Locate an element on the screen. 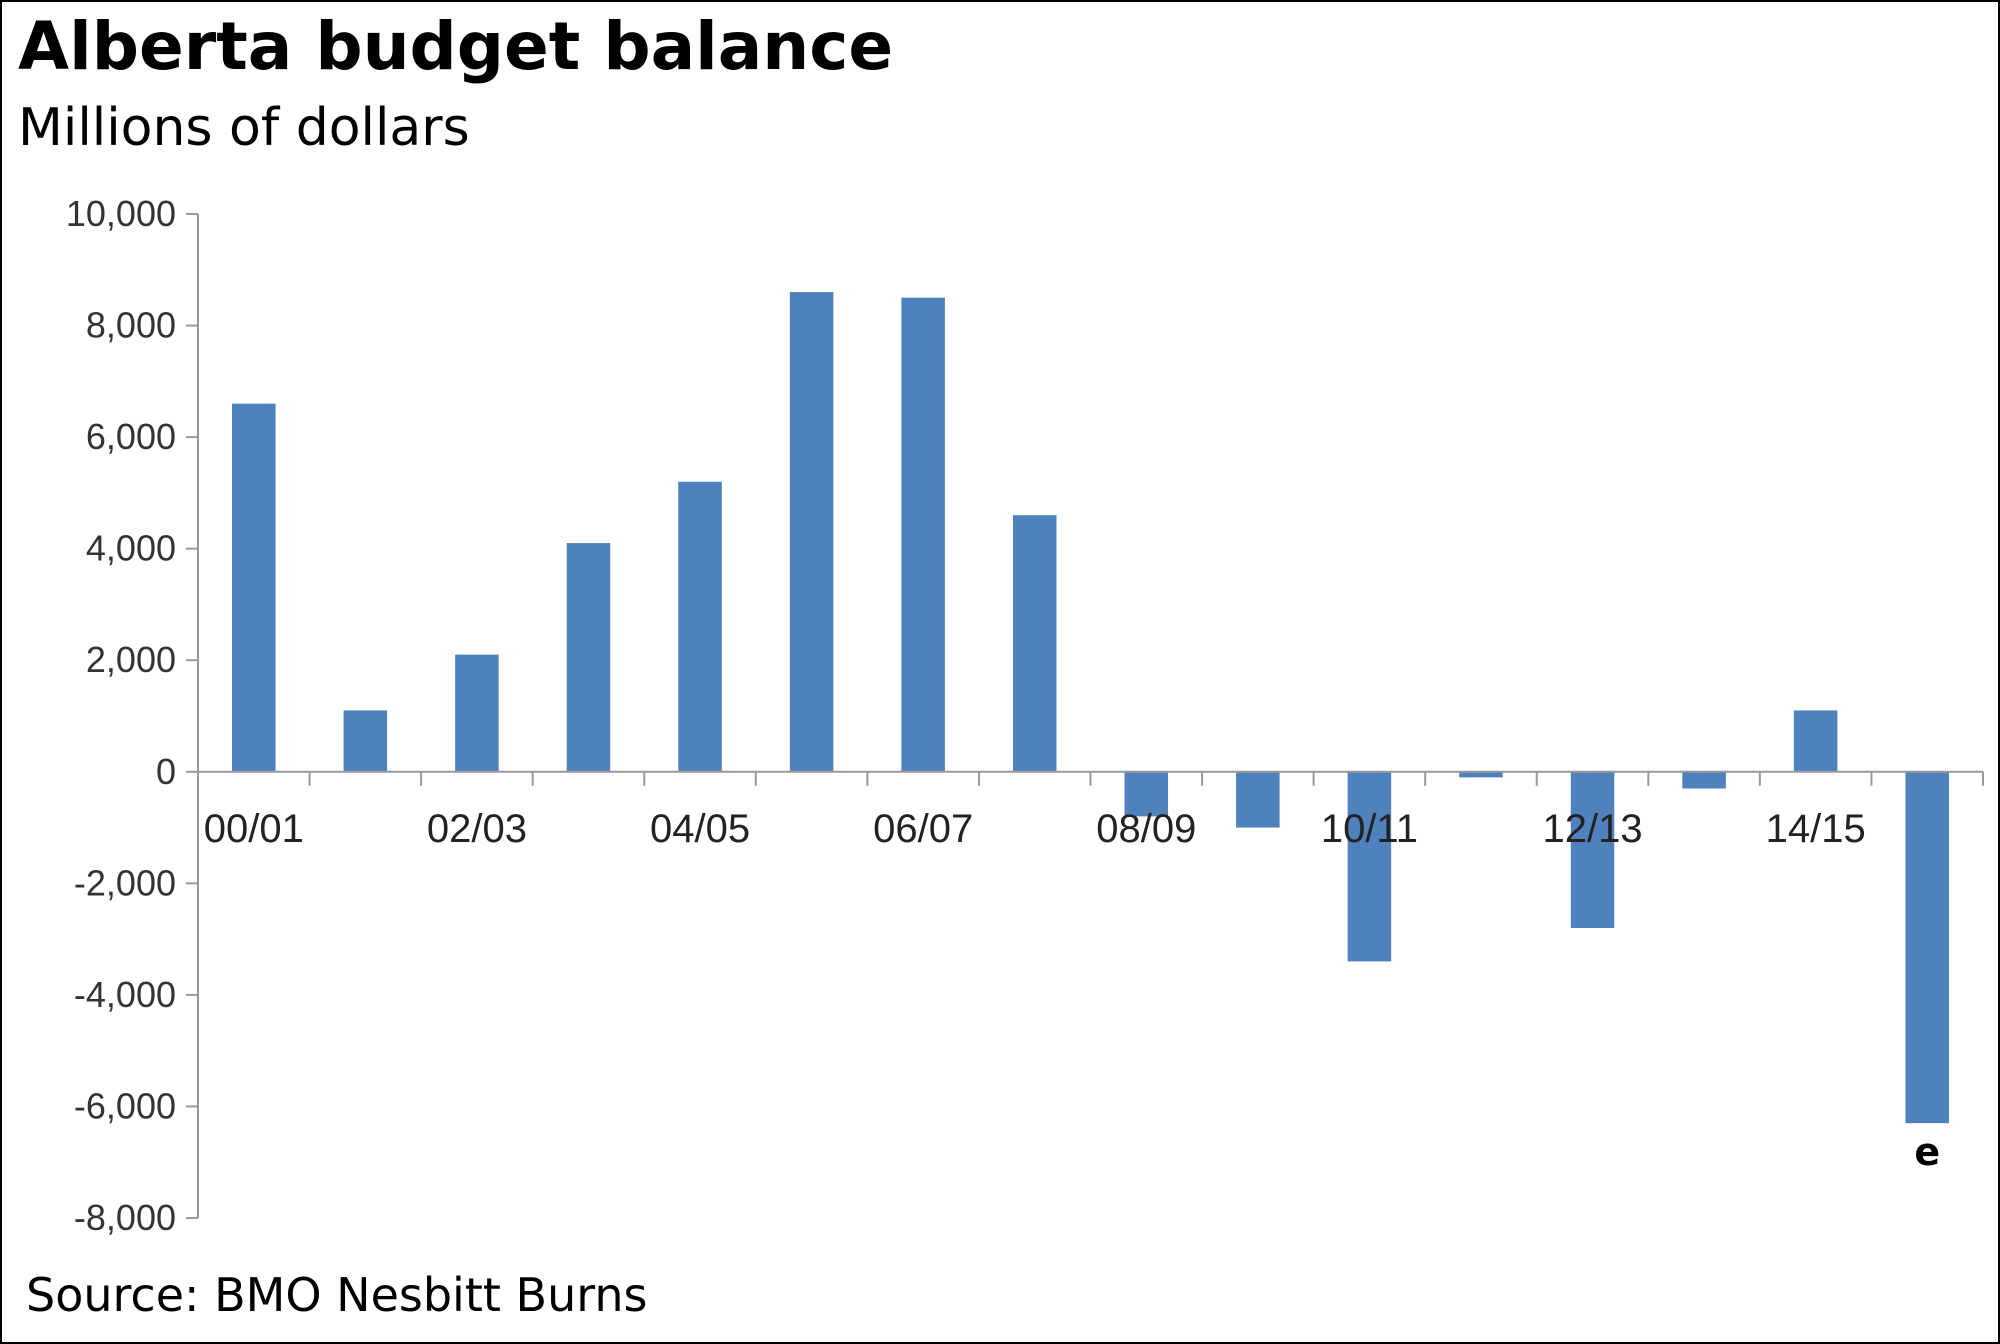  y-tick-label: 2,000 is located at coordinates (131, 659).